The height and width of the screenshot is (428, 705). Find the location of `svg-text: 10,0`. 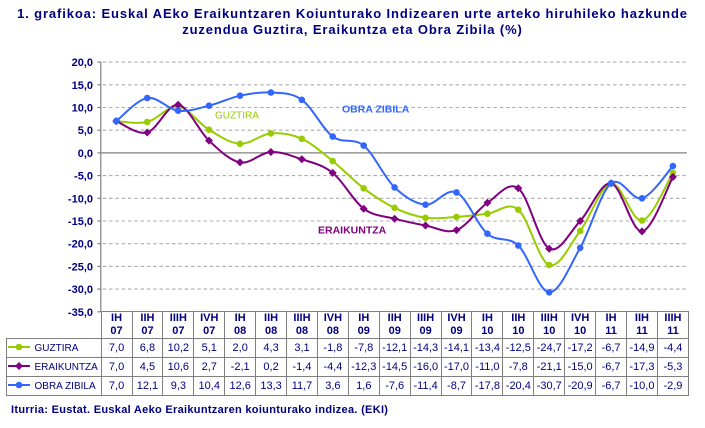

svg-text: 10,0 is located at coordinates (82, 109).